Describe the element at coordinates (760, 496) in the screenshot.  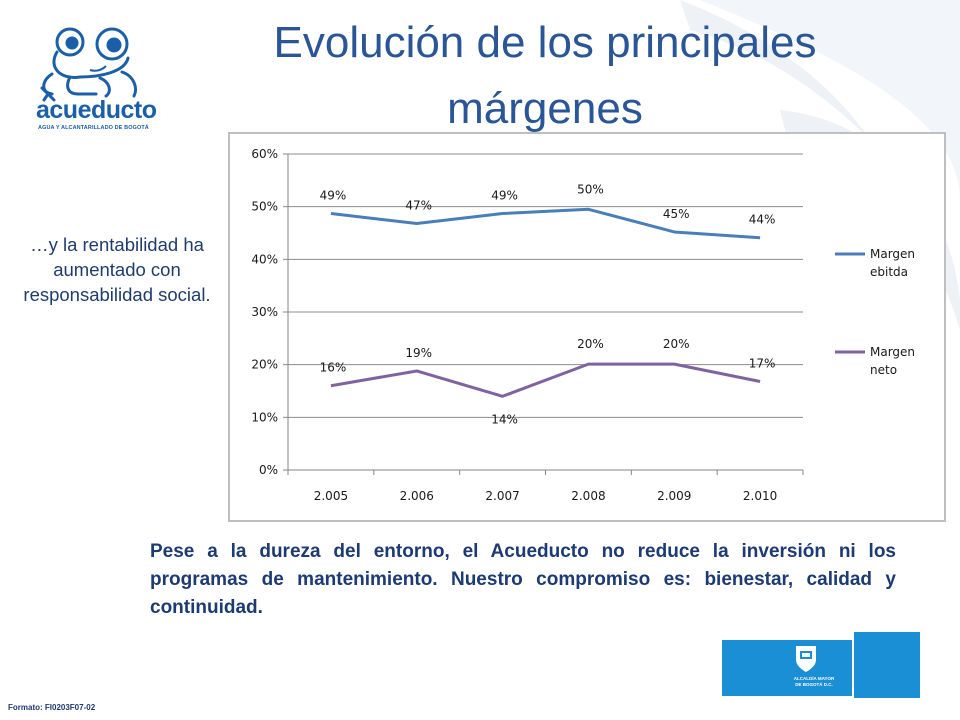
I see `x-tick-label: 2.010` at that location.